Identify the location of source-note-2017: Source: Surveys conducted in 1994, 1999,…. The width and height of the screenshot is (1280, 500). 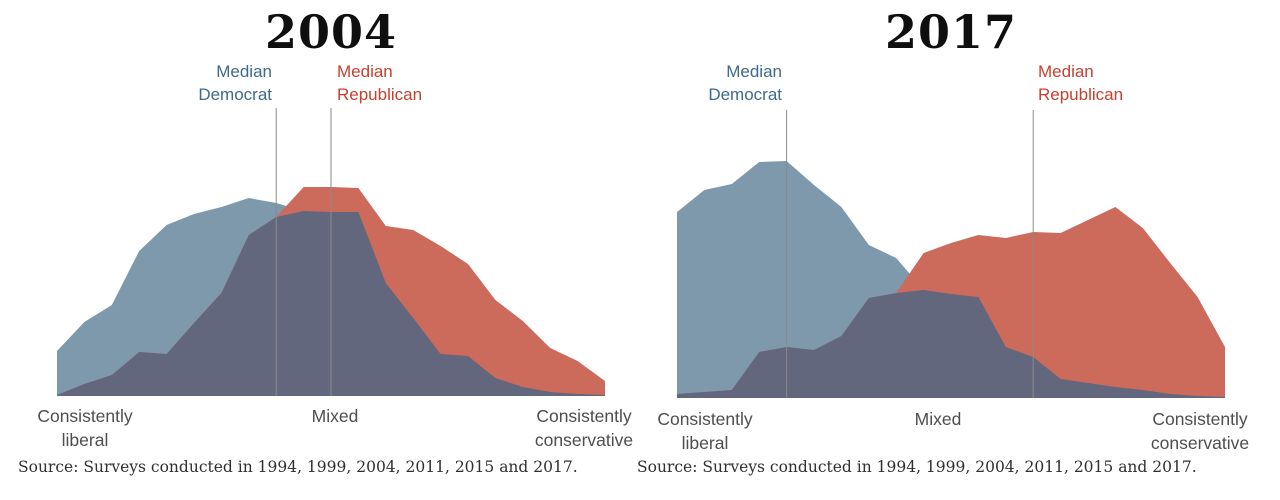
(917, 467).